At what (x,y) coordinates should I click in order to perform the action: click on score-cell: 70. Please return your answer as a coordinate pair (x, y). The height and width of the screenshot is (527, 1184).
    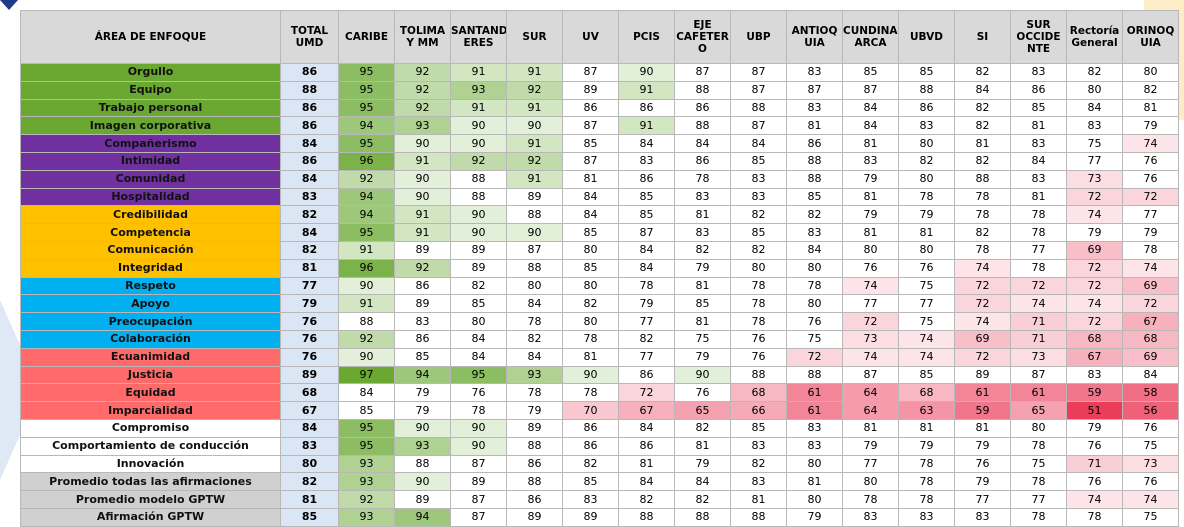
    Looking at the image, I should click on (590, 410).